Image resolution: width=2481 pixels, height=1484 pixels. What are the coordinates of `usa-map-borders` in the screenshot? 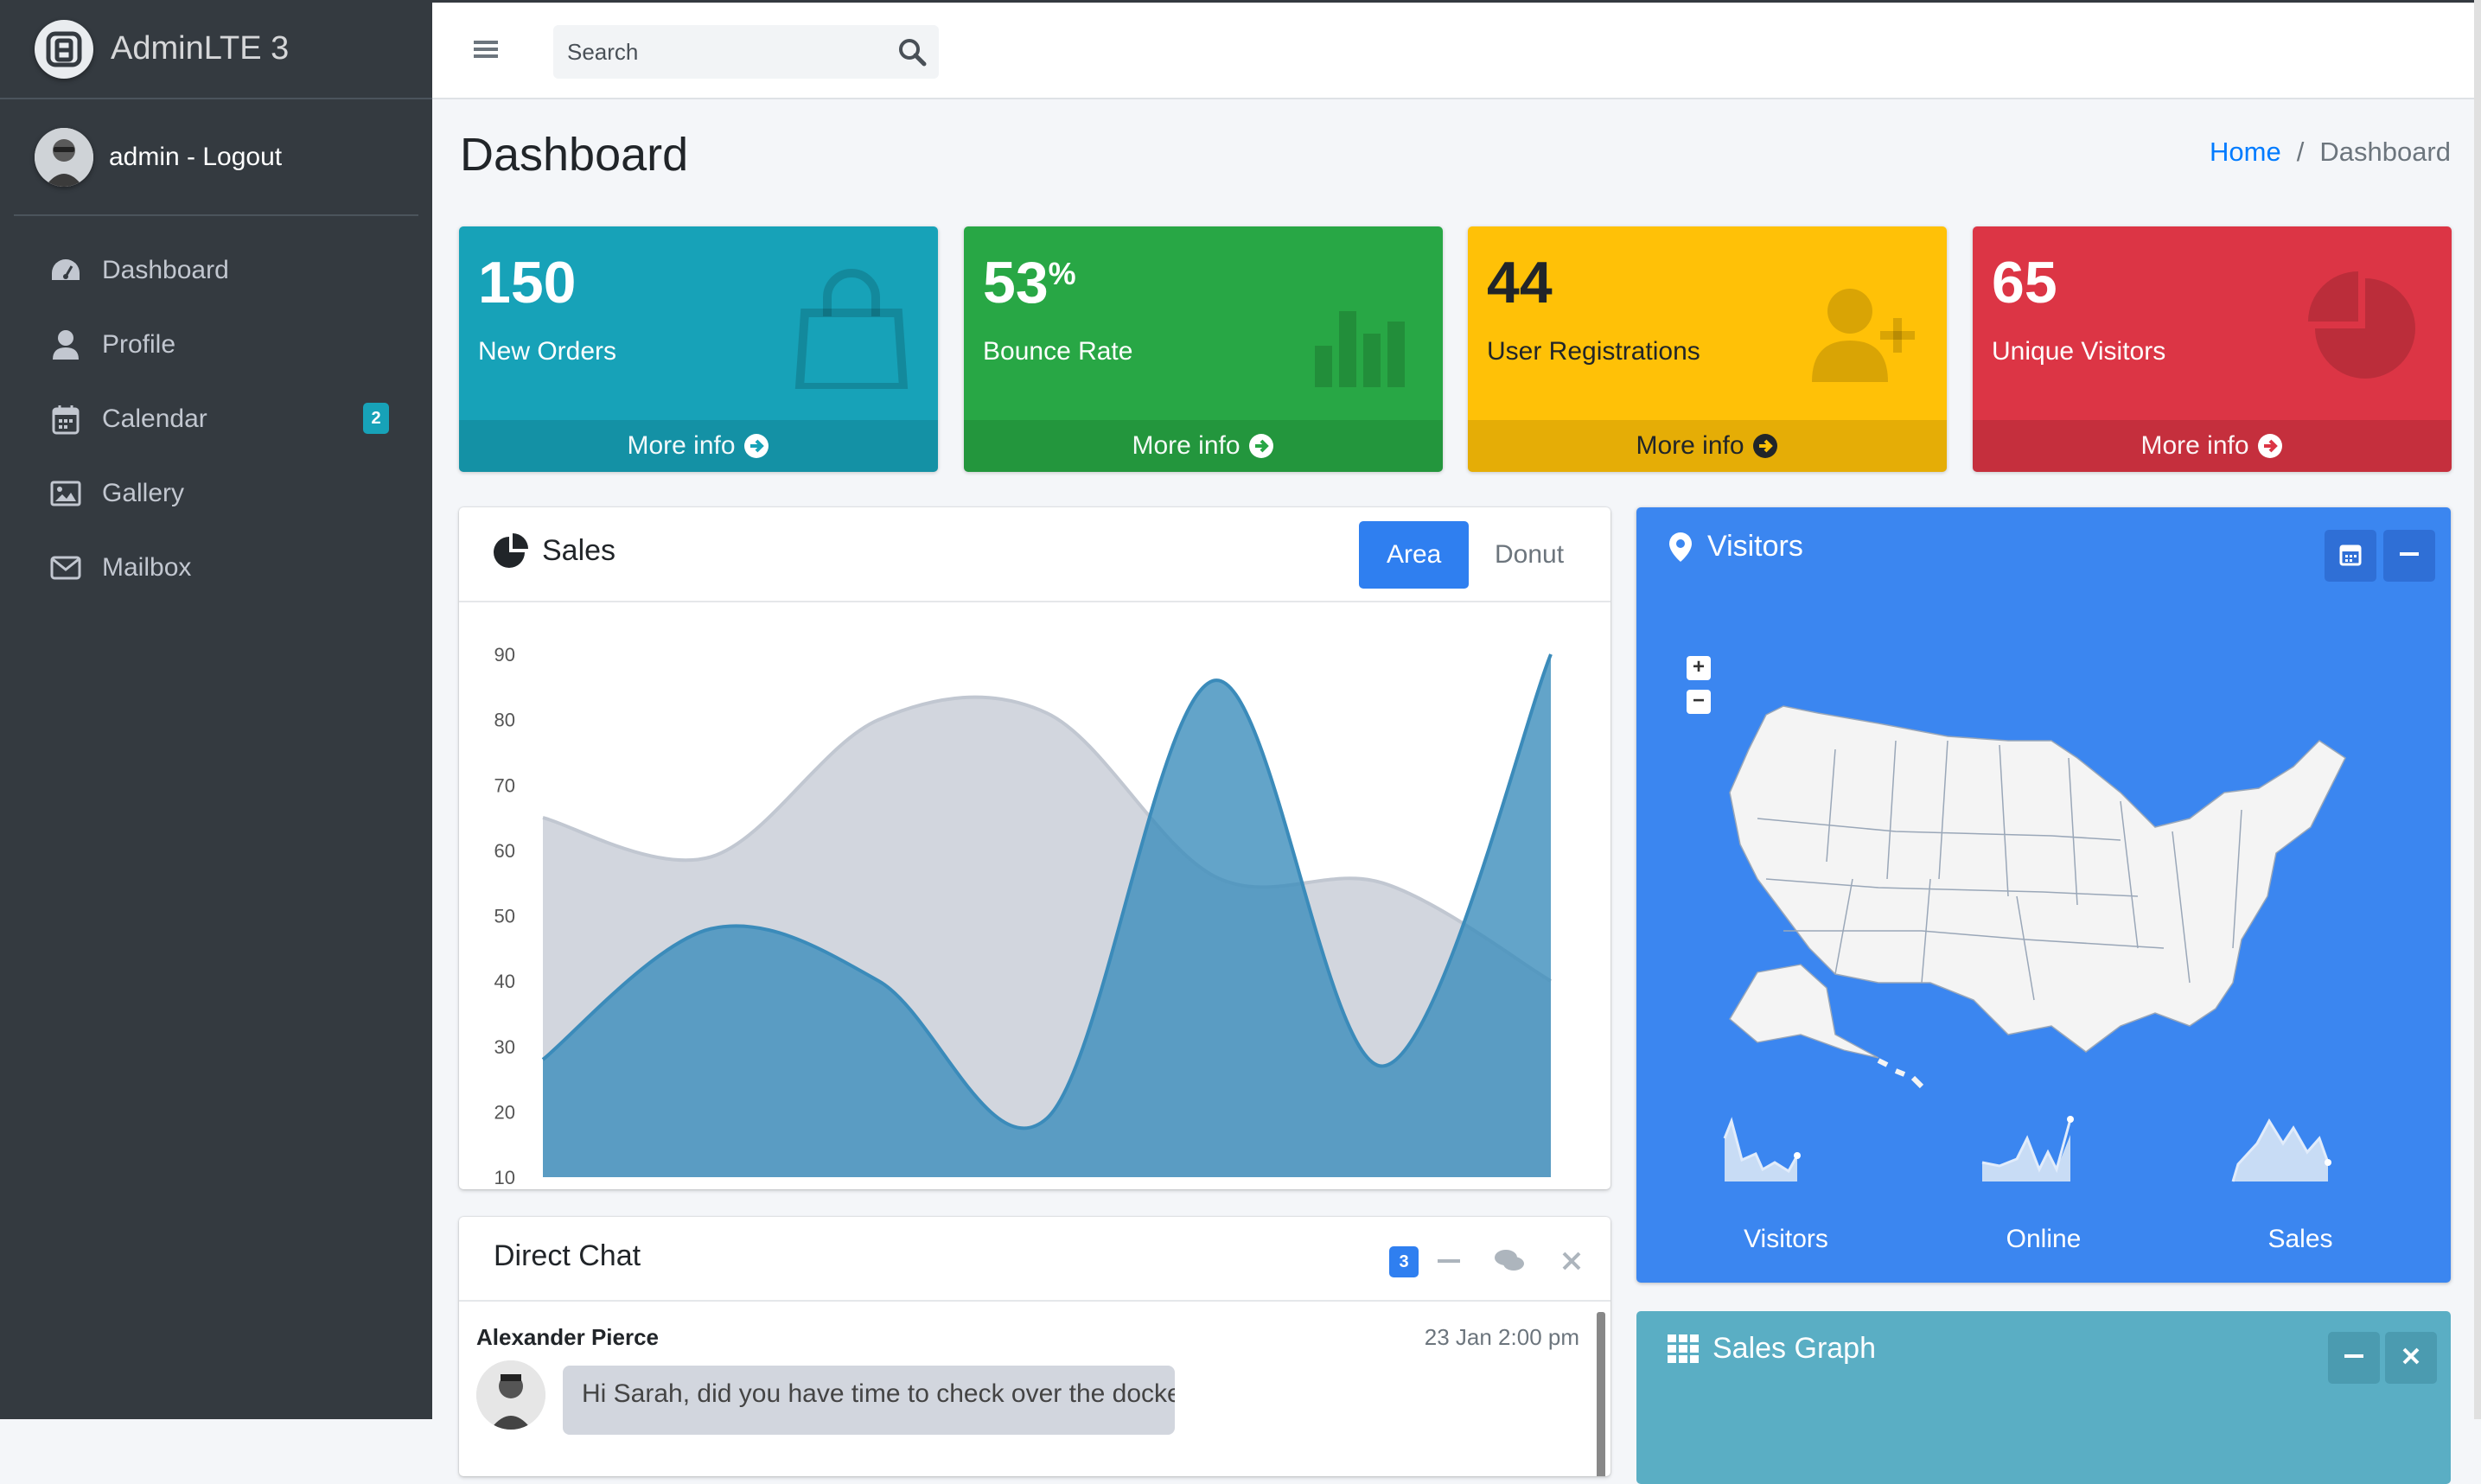 It's located at (1999, 871).